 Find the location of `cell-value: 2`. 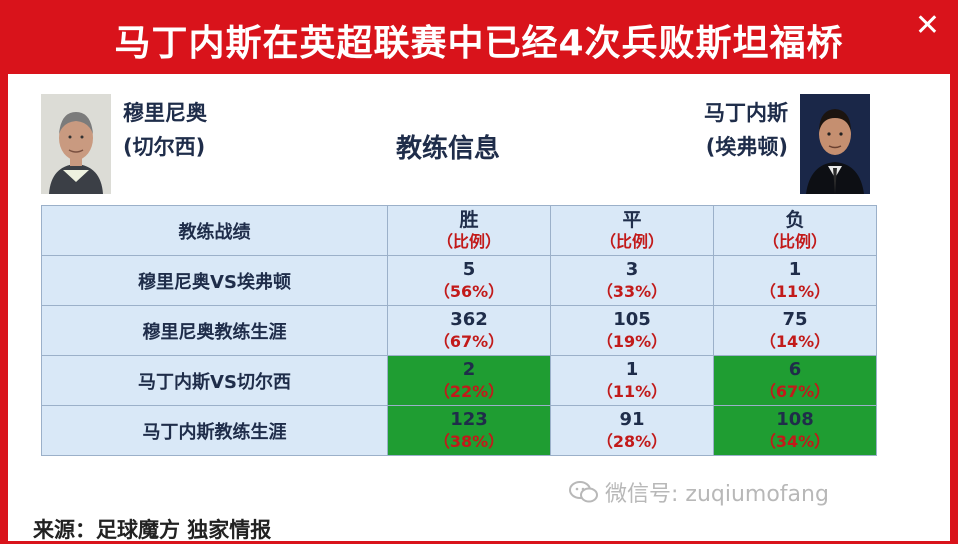

cell-value: 2 is located at coordinates (469, 369).